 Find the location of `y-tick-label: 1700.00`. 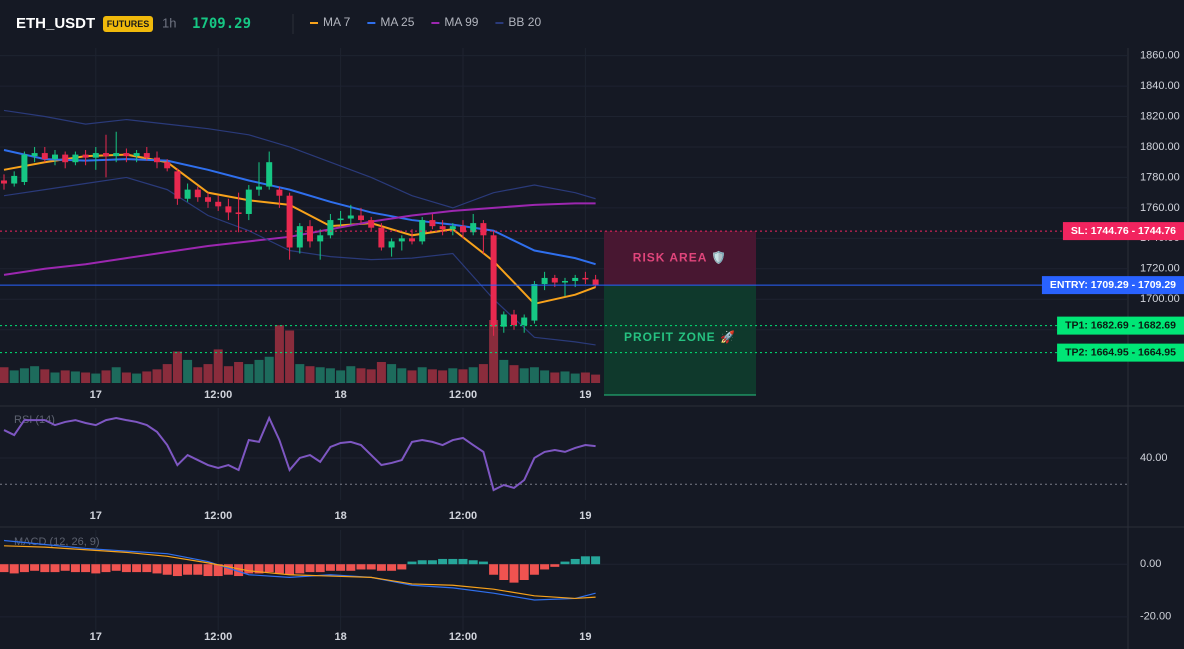

y-tick-label: 1700.00 is located at coordinates (1160, 299).